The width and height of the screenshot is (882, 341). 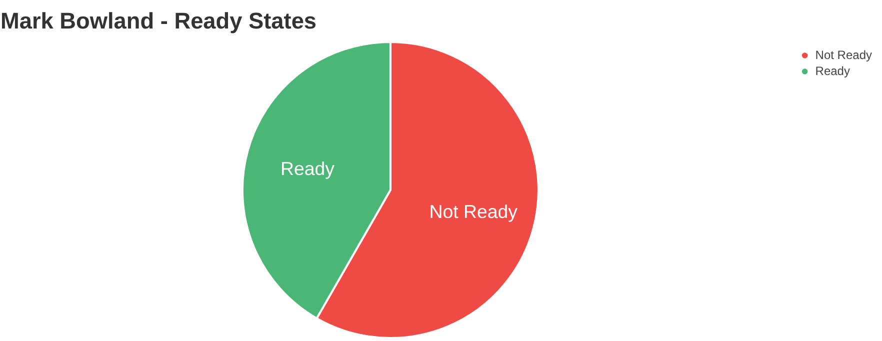 I want to click on chart-title: Mark Bowland - Ready States, so click(x=158, y=21).